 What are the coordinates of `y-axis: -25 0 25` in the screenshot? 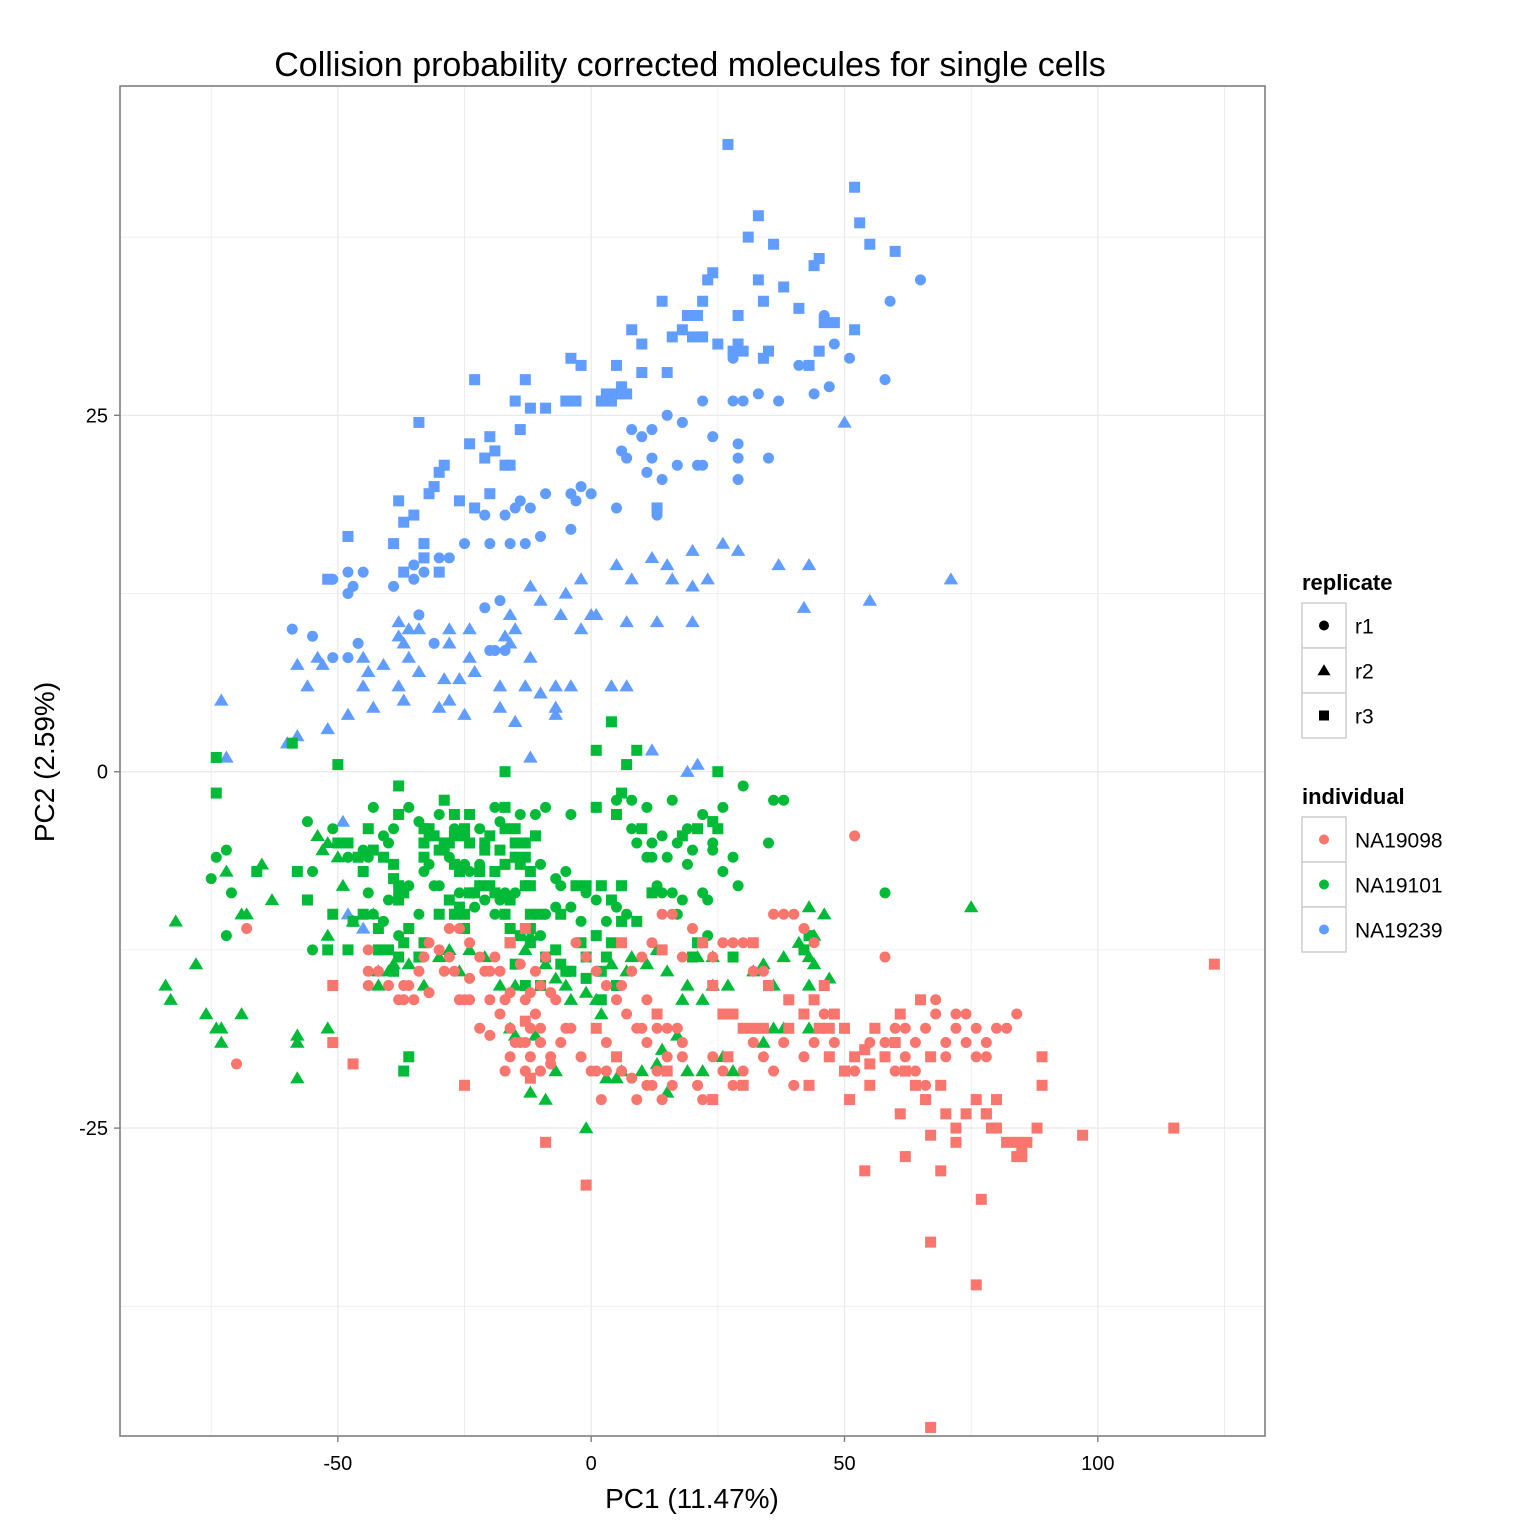 It's located at (99, 772).